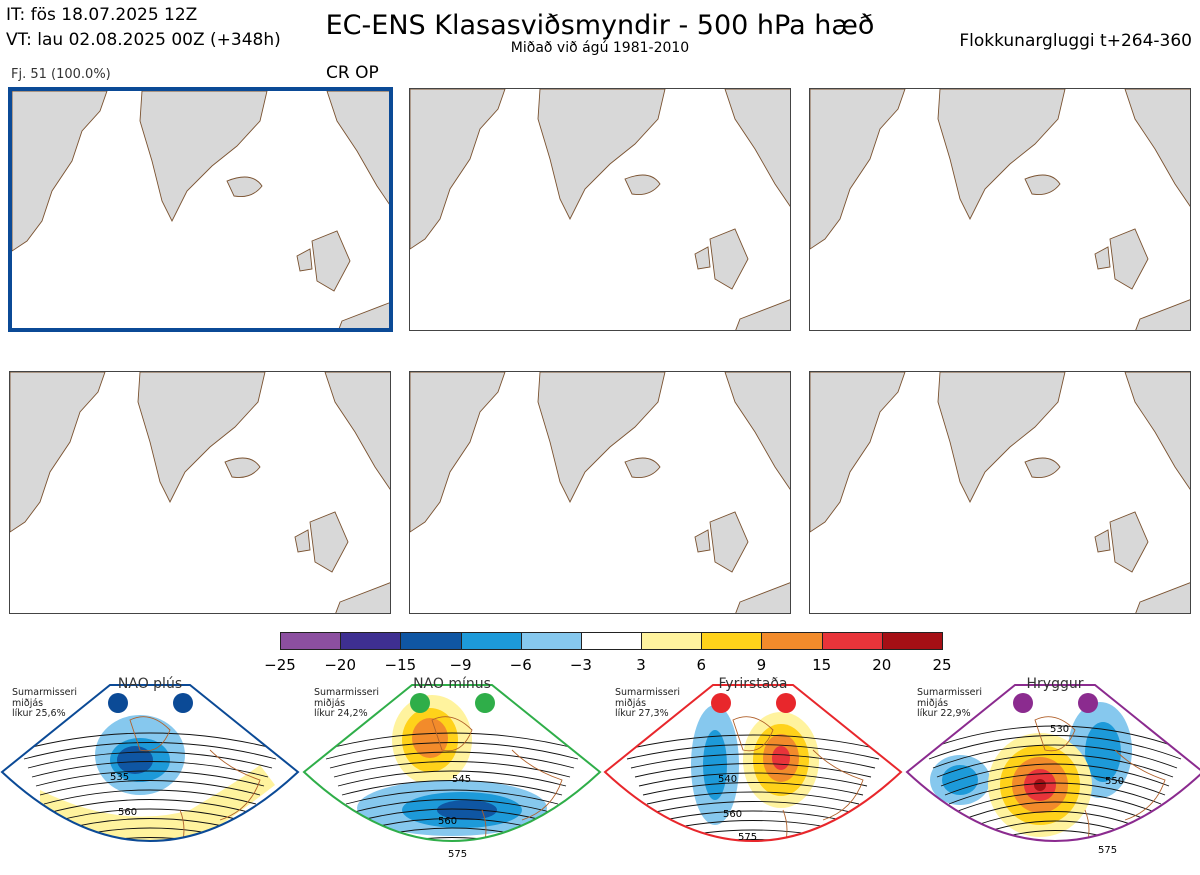 This screenshot has height=875, width=1200. I want to click on regime-info: Sumarmisseri miðjás líkur 27,3%, so click(648, 703).